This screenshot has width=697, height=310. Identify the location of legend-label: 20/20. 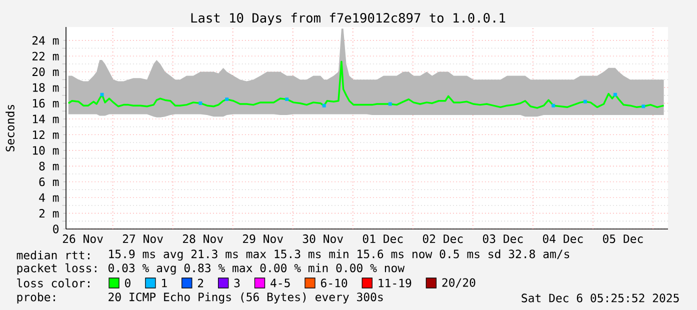
(459, 283).